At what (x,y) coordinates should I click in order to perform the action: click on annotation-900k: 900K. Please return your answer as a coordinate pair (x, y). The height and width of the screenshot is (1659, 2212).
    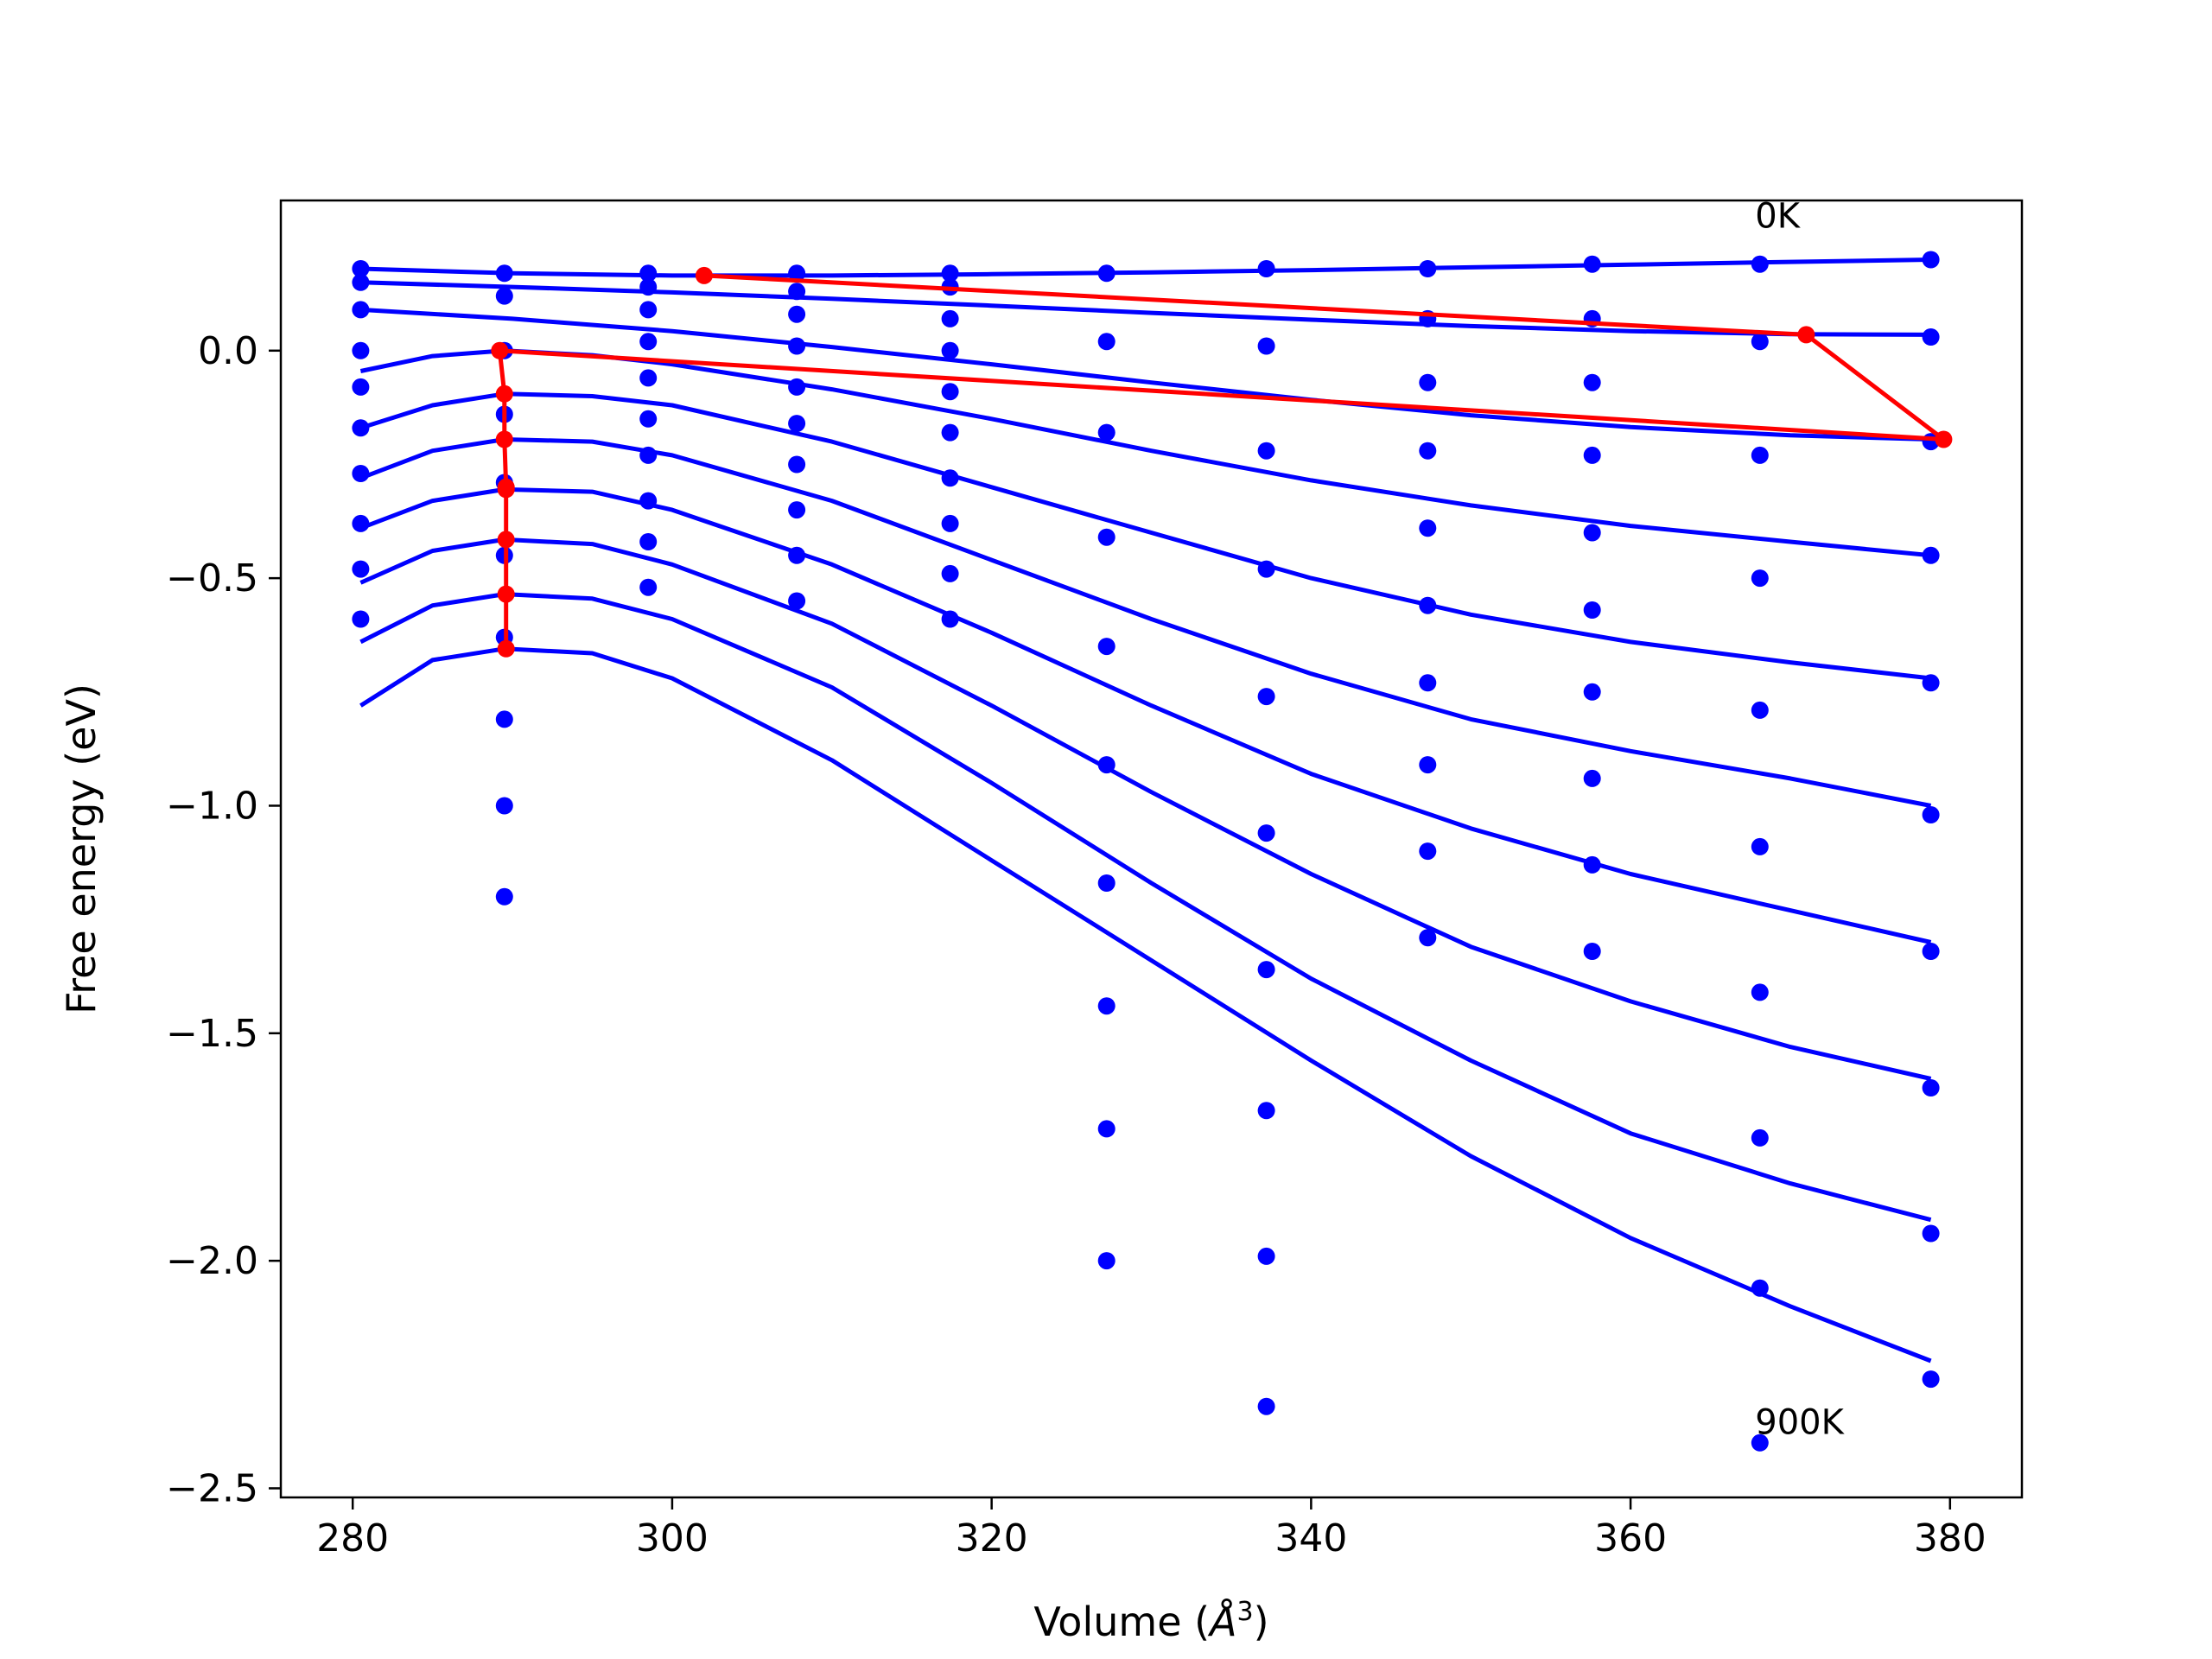
    Looking at the image, I should click on (1800, 1422).